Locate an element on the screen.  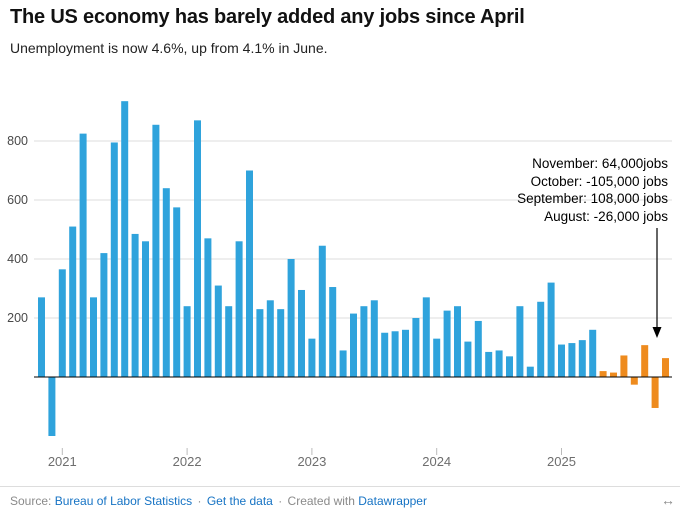
y-axis-label: 800 is located at coordinates (17, 141).